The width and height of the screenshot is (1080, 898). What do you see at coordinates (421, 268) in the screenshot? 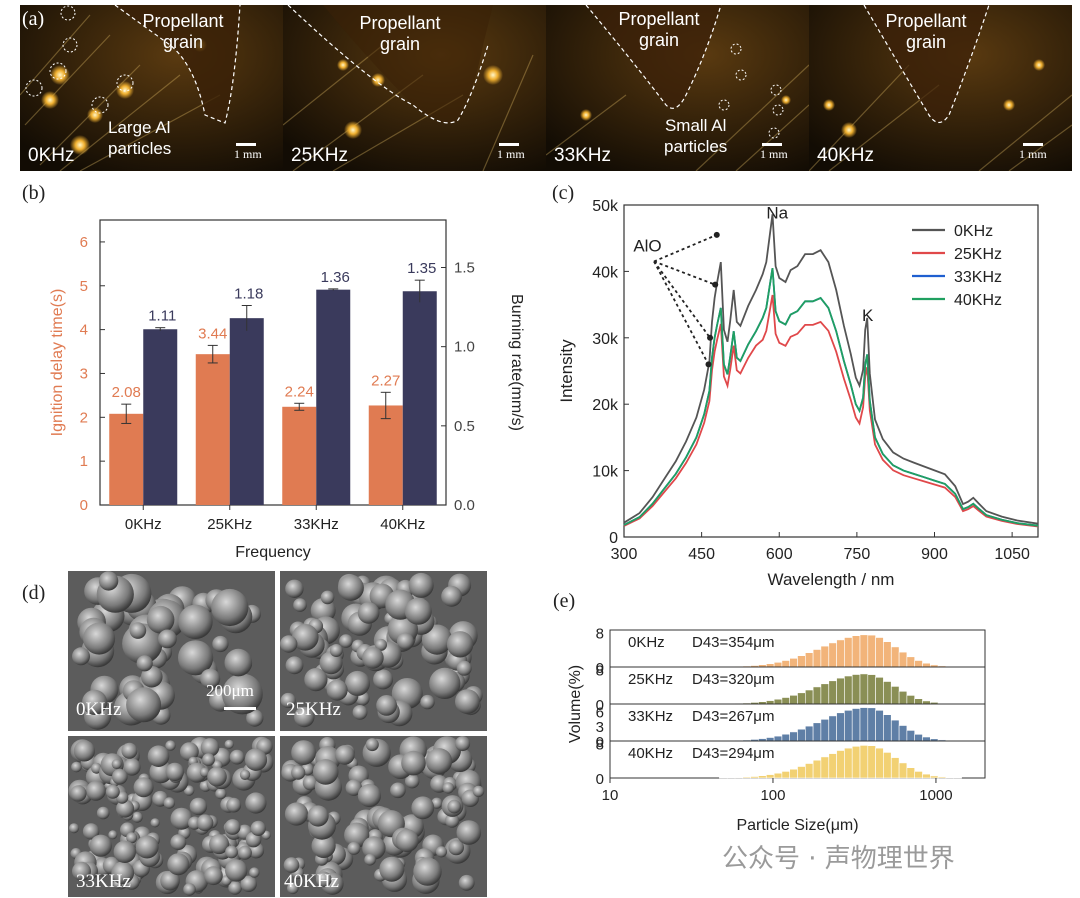
I see `burning-value-label: 1.35` at bounding box center [421, 268].